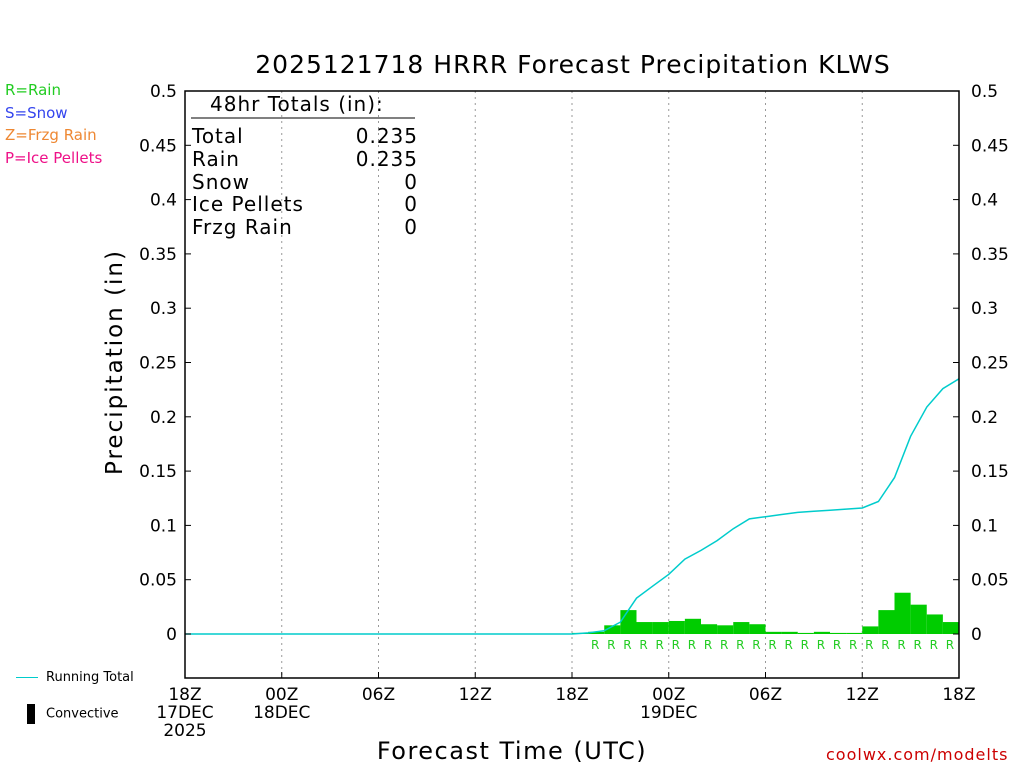  What do you see at coordinates (158, 255) in the screenshot?
I see `y-tick-label-left: 0.35` at bounding box center [158, 255].